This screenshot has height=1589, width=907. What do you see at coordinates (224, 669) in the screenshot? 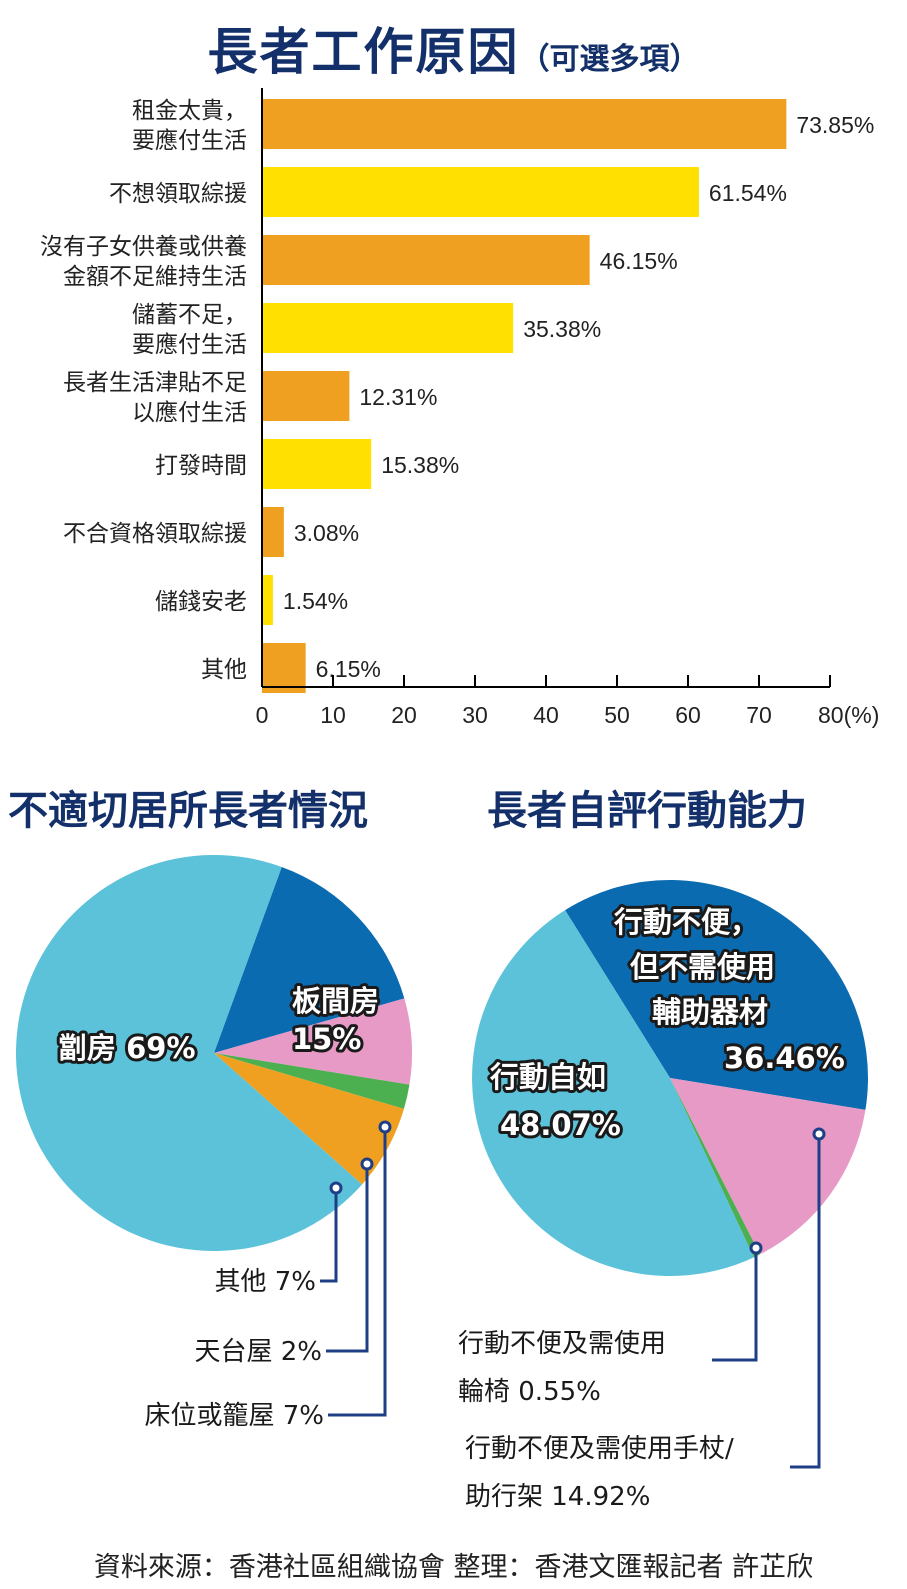
I see `bar-category-label: 其他` at bounding box center [224, 669].